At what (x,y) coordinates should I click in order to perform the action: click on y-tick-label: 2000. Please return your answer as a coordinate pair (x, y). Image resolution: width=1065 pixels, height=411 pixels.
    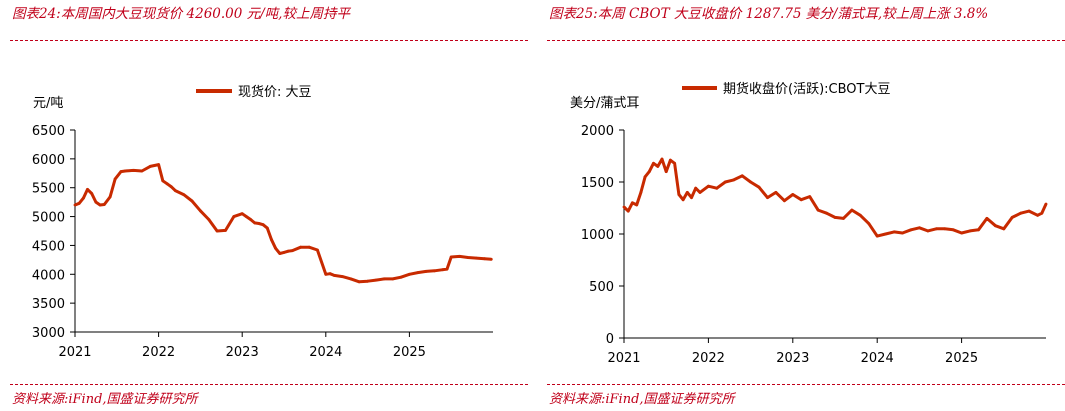
    Looking at the image, I should click on (597, 131).